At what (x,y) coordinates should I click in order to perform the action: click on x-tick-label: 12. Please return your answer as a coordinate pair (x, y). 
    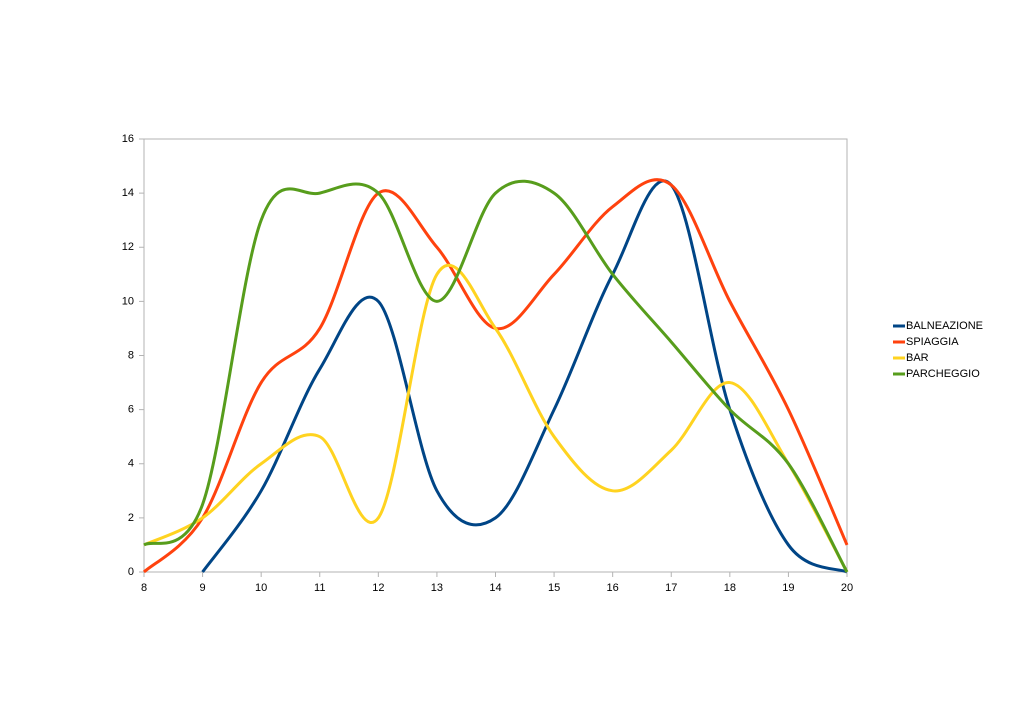
    Looking at the image, I should click on (378, 588).